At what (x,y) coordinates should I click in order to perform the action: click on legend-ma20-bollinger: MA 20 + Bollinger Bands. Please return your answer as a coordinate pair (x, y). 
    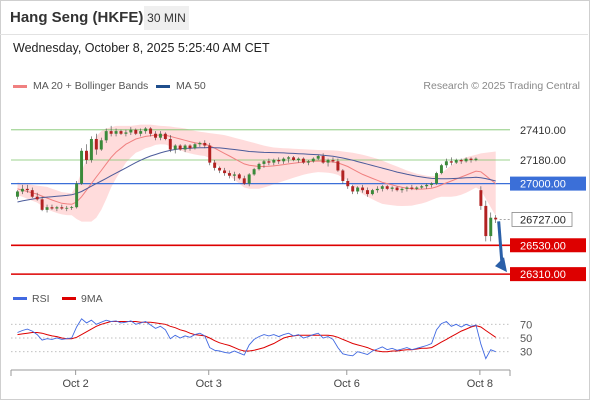
    Looking at the image, I should click on (80, 86).